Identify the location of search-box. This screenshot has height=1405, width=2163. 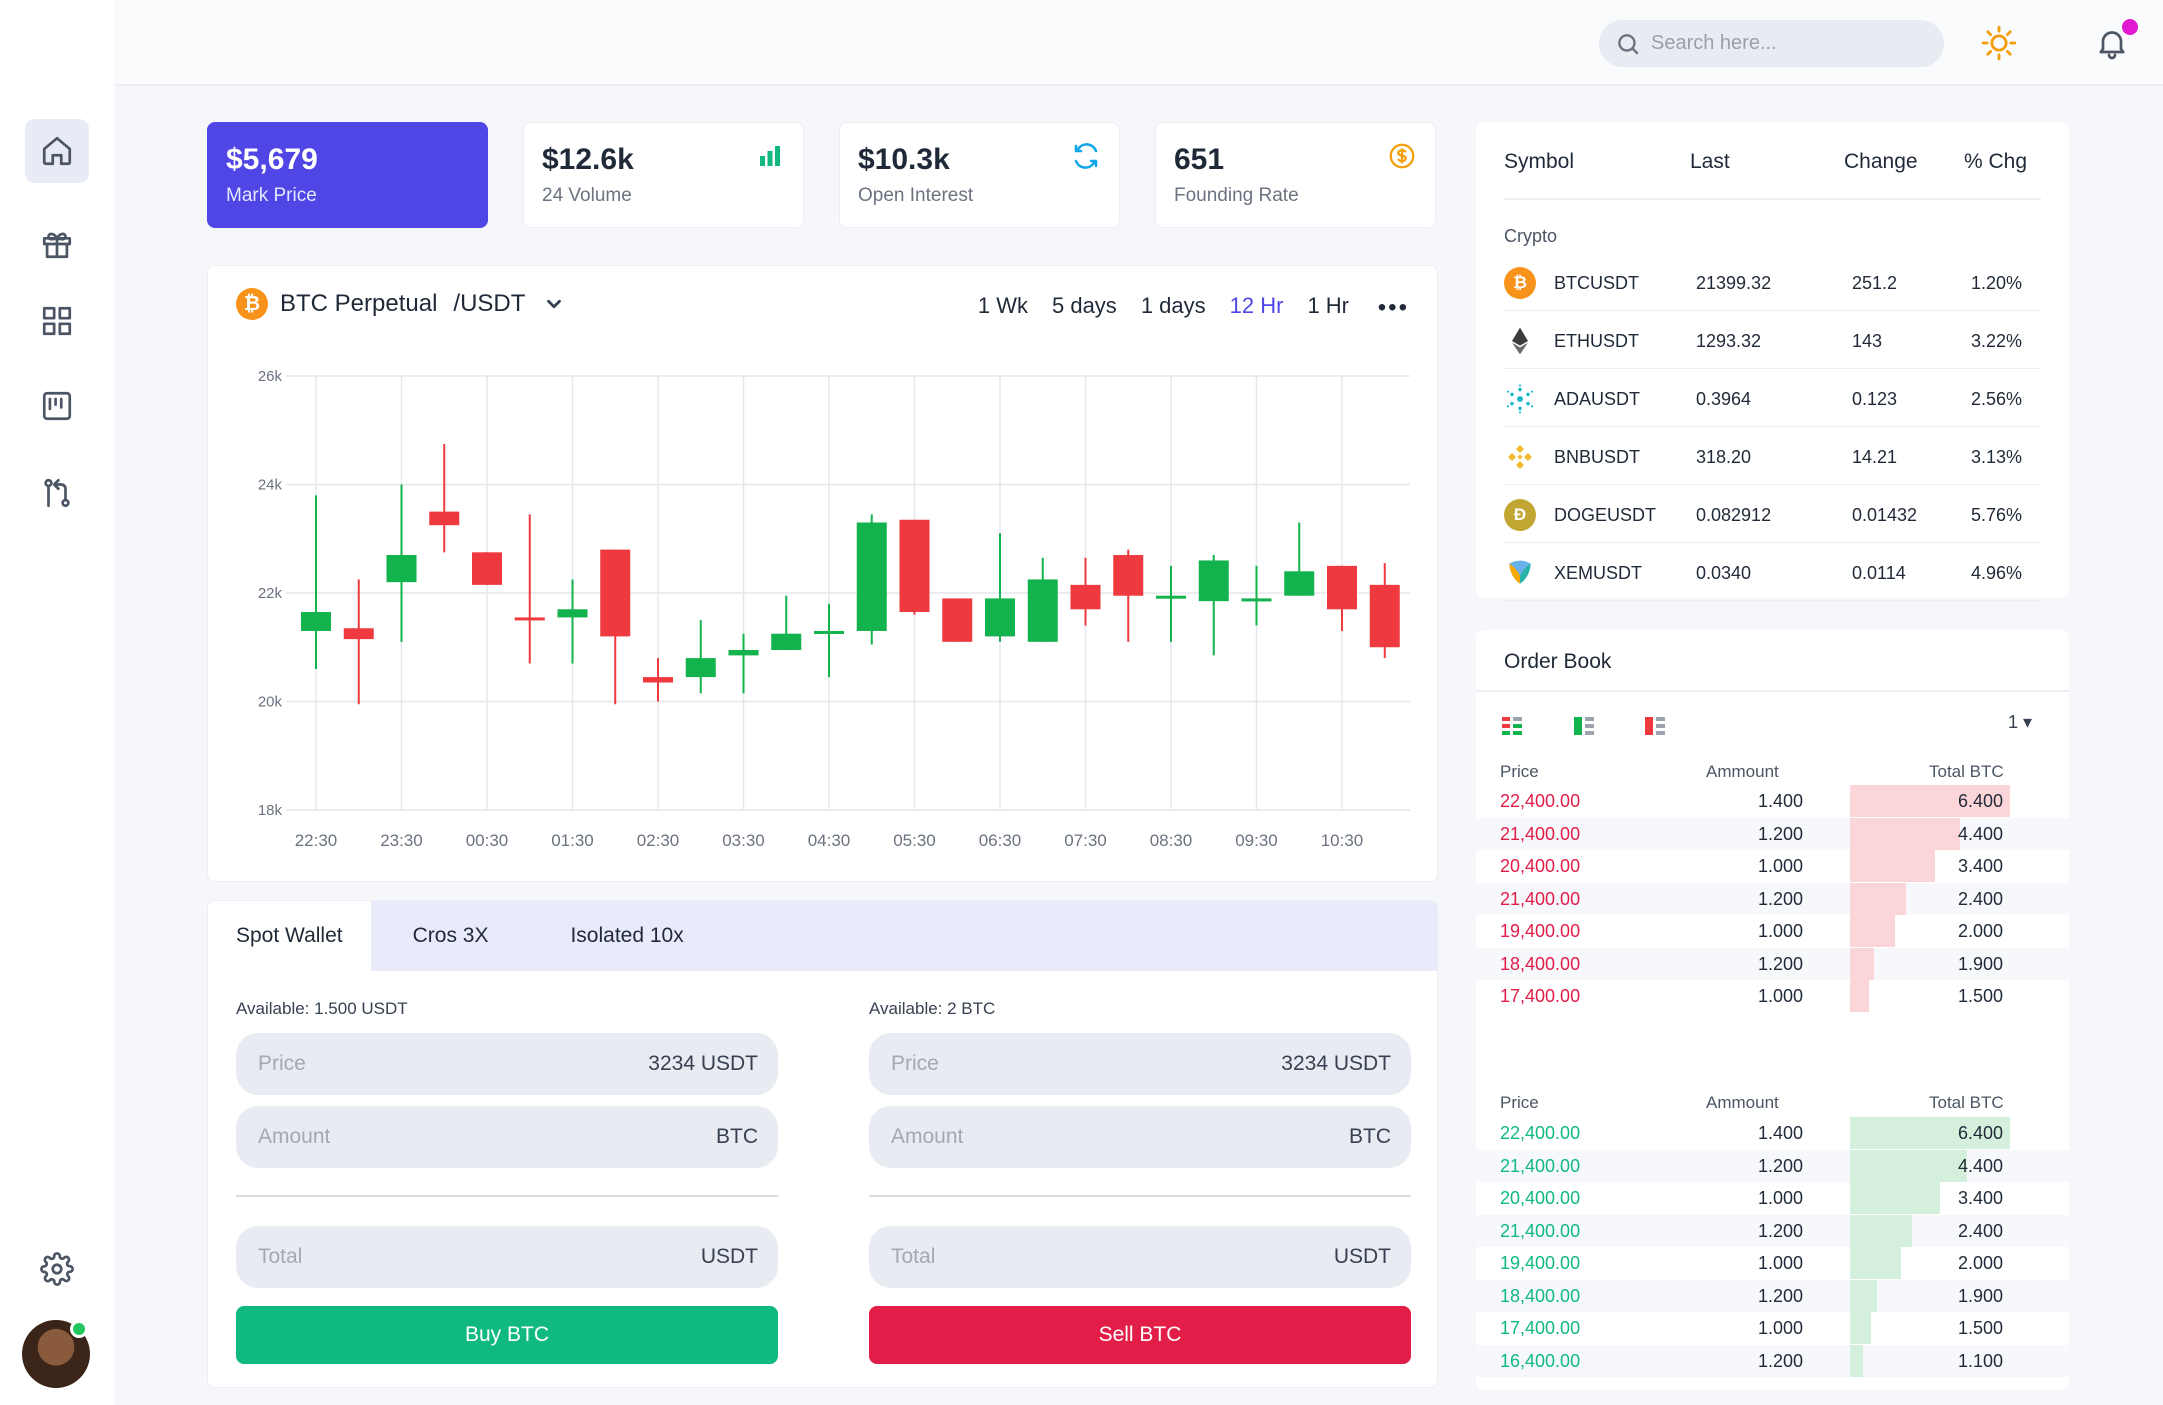
(1771, 43).